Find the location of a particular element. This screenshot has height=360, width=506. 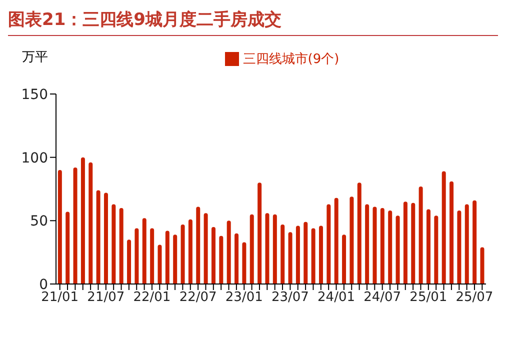

y-tick-label: 50 is located at coordinates (39, 222).